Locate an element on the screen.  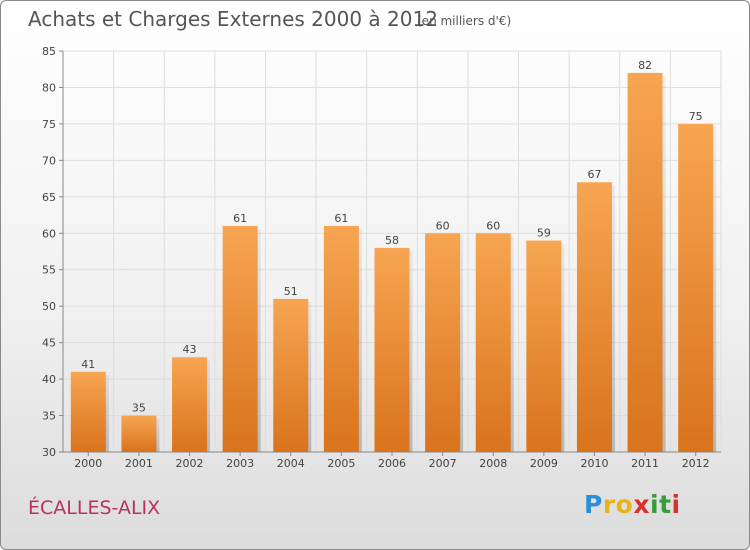
x-tick-label: 2008 is located at coordinates (493, 463).